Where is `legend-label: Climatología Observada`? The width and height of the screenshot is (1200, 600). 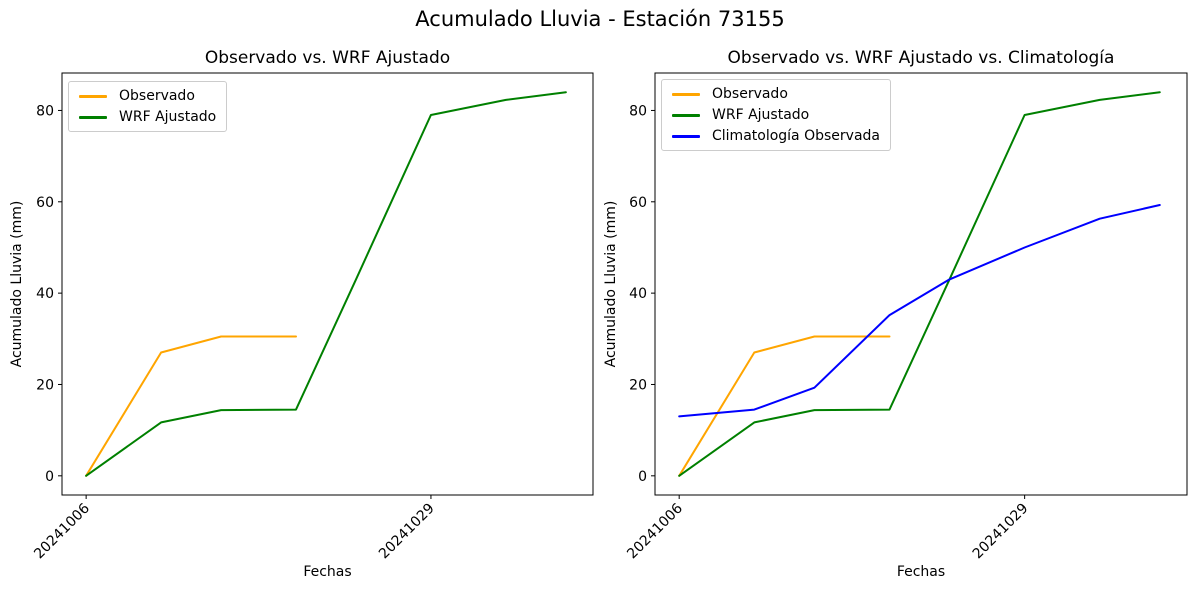 legend-label: Climatología Observada is located at coordinates (796, 136).